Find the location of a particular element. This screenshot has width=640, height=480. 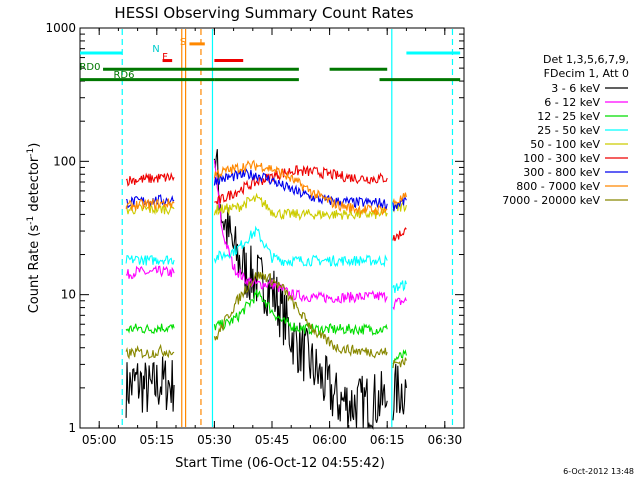

y-tick-label-1: 10 is located at coordinates (68, 295).